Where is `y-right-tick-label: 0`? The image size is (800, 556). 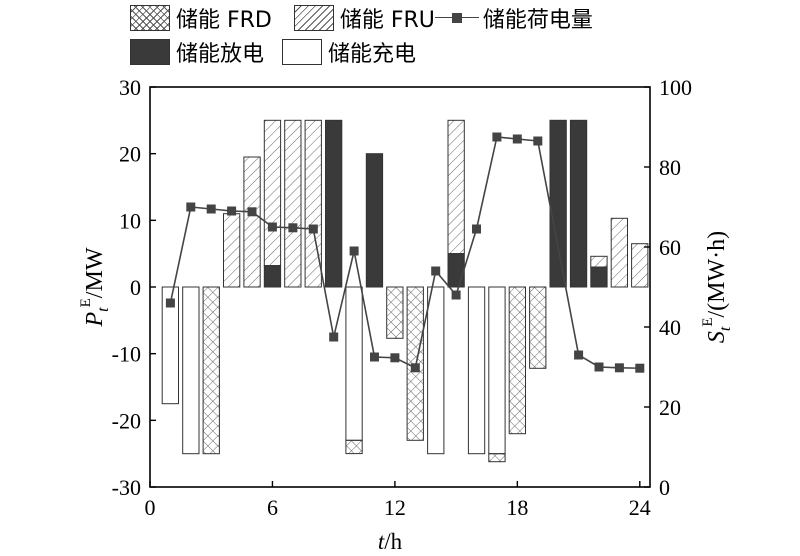
y-right-tick-label: 0 is located at coordinates (664, 487).